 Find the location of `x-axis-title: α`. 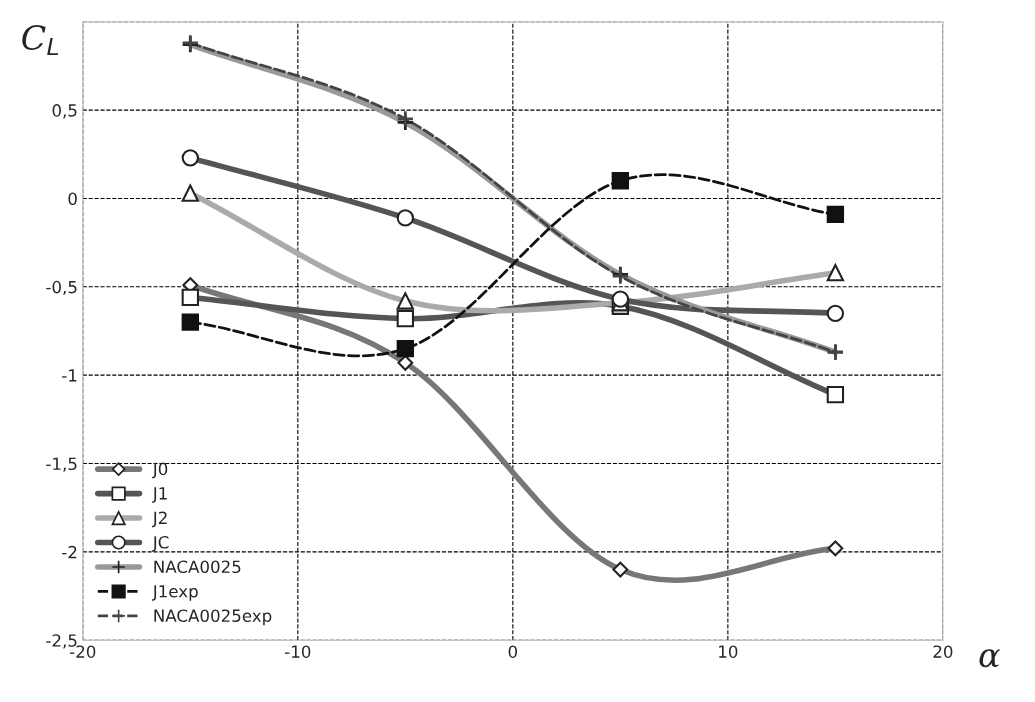

x-axis-title: α is located at coordinates (989, 658).